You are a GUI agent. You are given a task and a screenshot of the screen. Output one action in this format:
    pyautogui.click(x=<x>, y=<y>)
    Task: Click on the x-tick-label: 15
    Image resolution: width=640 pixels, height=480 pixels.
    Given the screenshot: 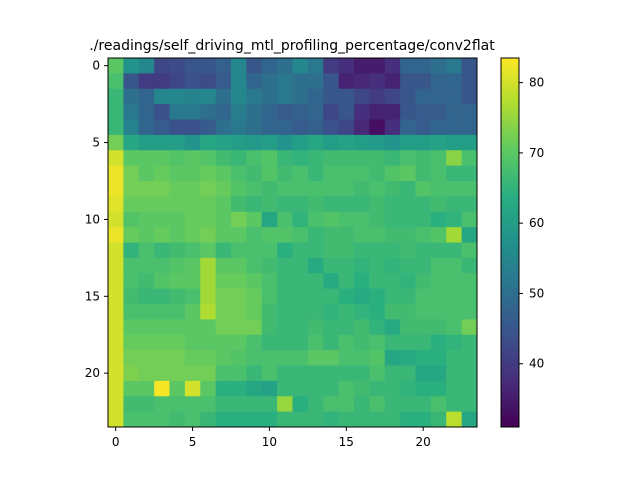 What is the action you would take?
    pyautogui.click(x=346, y=442)
    